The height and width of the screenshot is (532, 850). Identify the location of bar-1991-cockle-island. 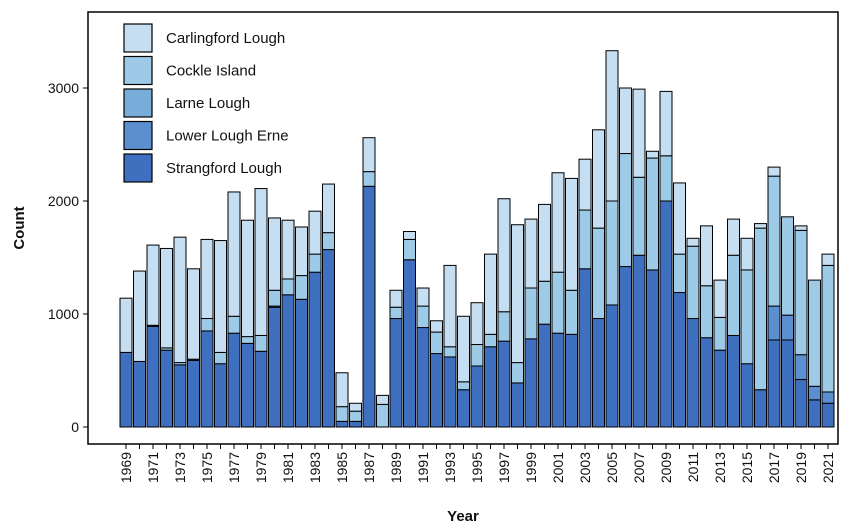
(423, 317).